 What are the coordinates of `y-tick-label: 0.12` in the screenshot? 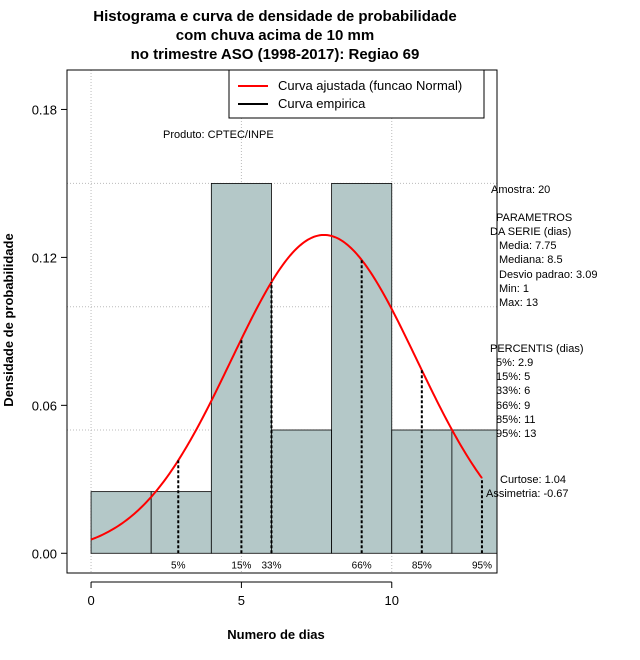 It's located at (44, 257).